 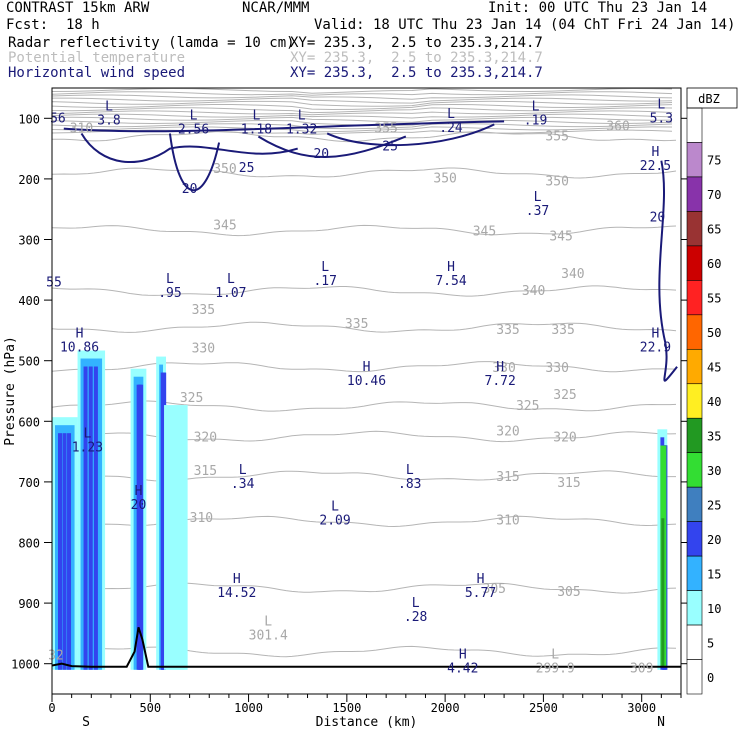 What do you see at coordinates (56, 656) in the screenshot?
I see `theta-label: 32` at bounding box center [56, 656].